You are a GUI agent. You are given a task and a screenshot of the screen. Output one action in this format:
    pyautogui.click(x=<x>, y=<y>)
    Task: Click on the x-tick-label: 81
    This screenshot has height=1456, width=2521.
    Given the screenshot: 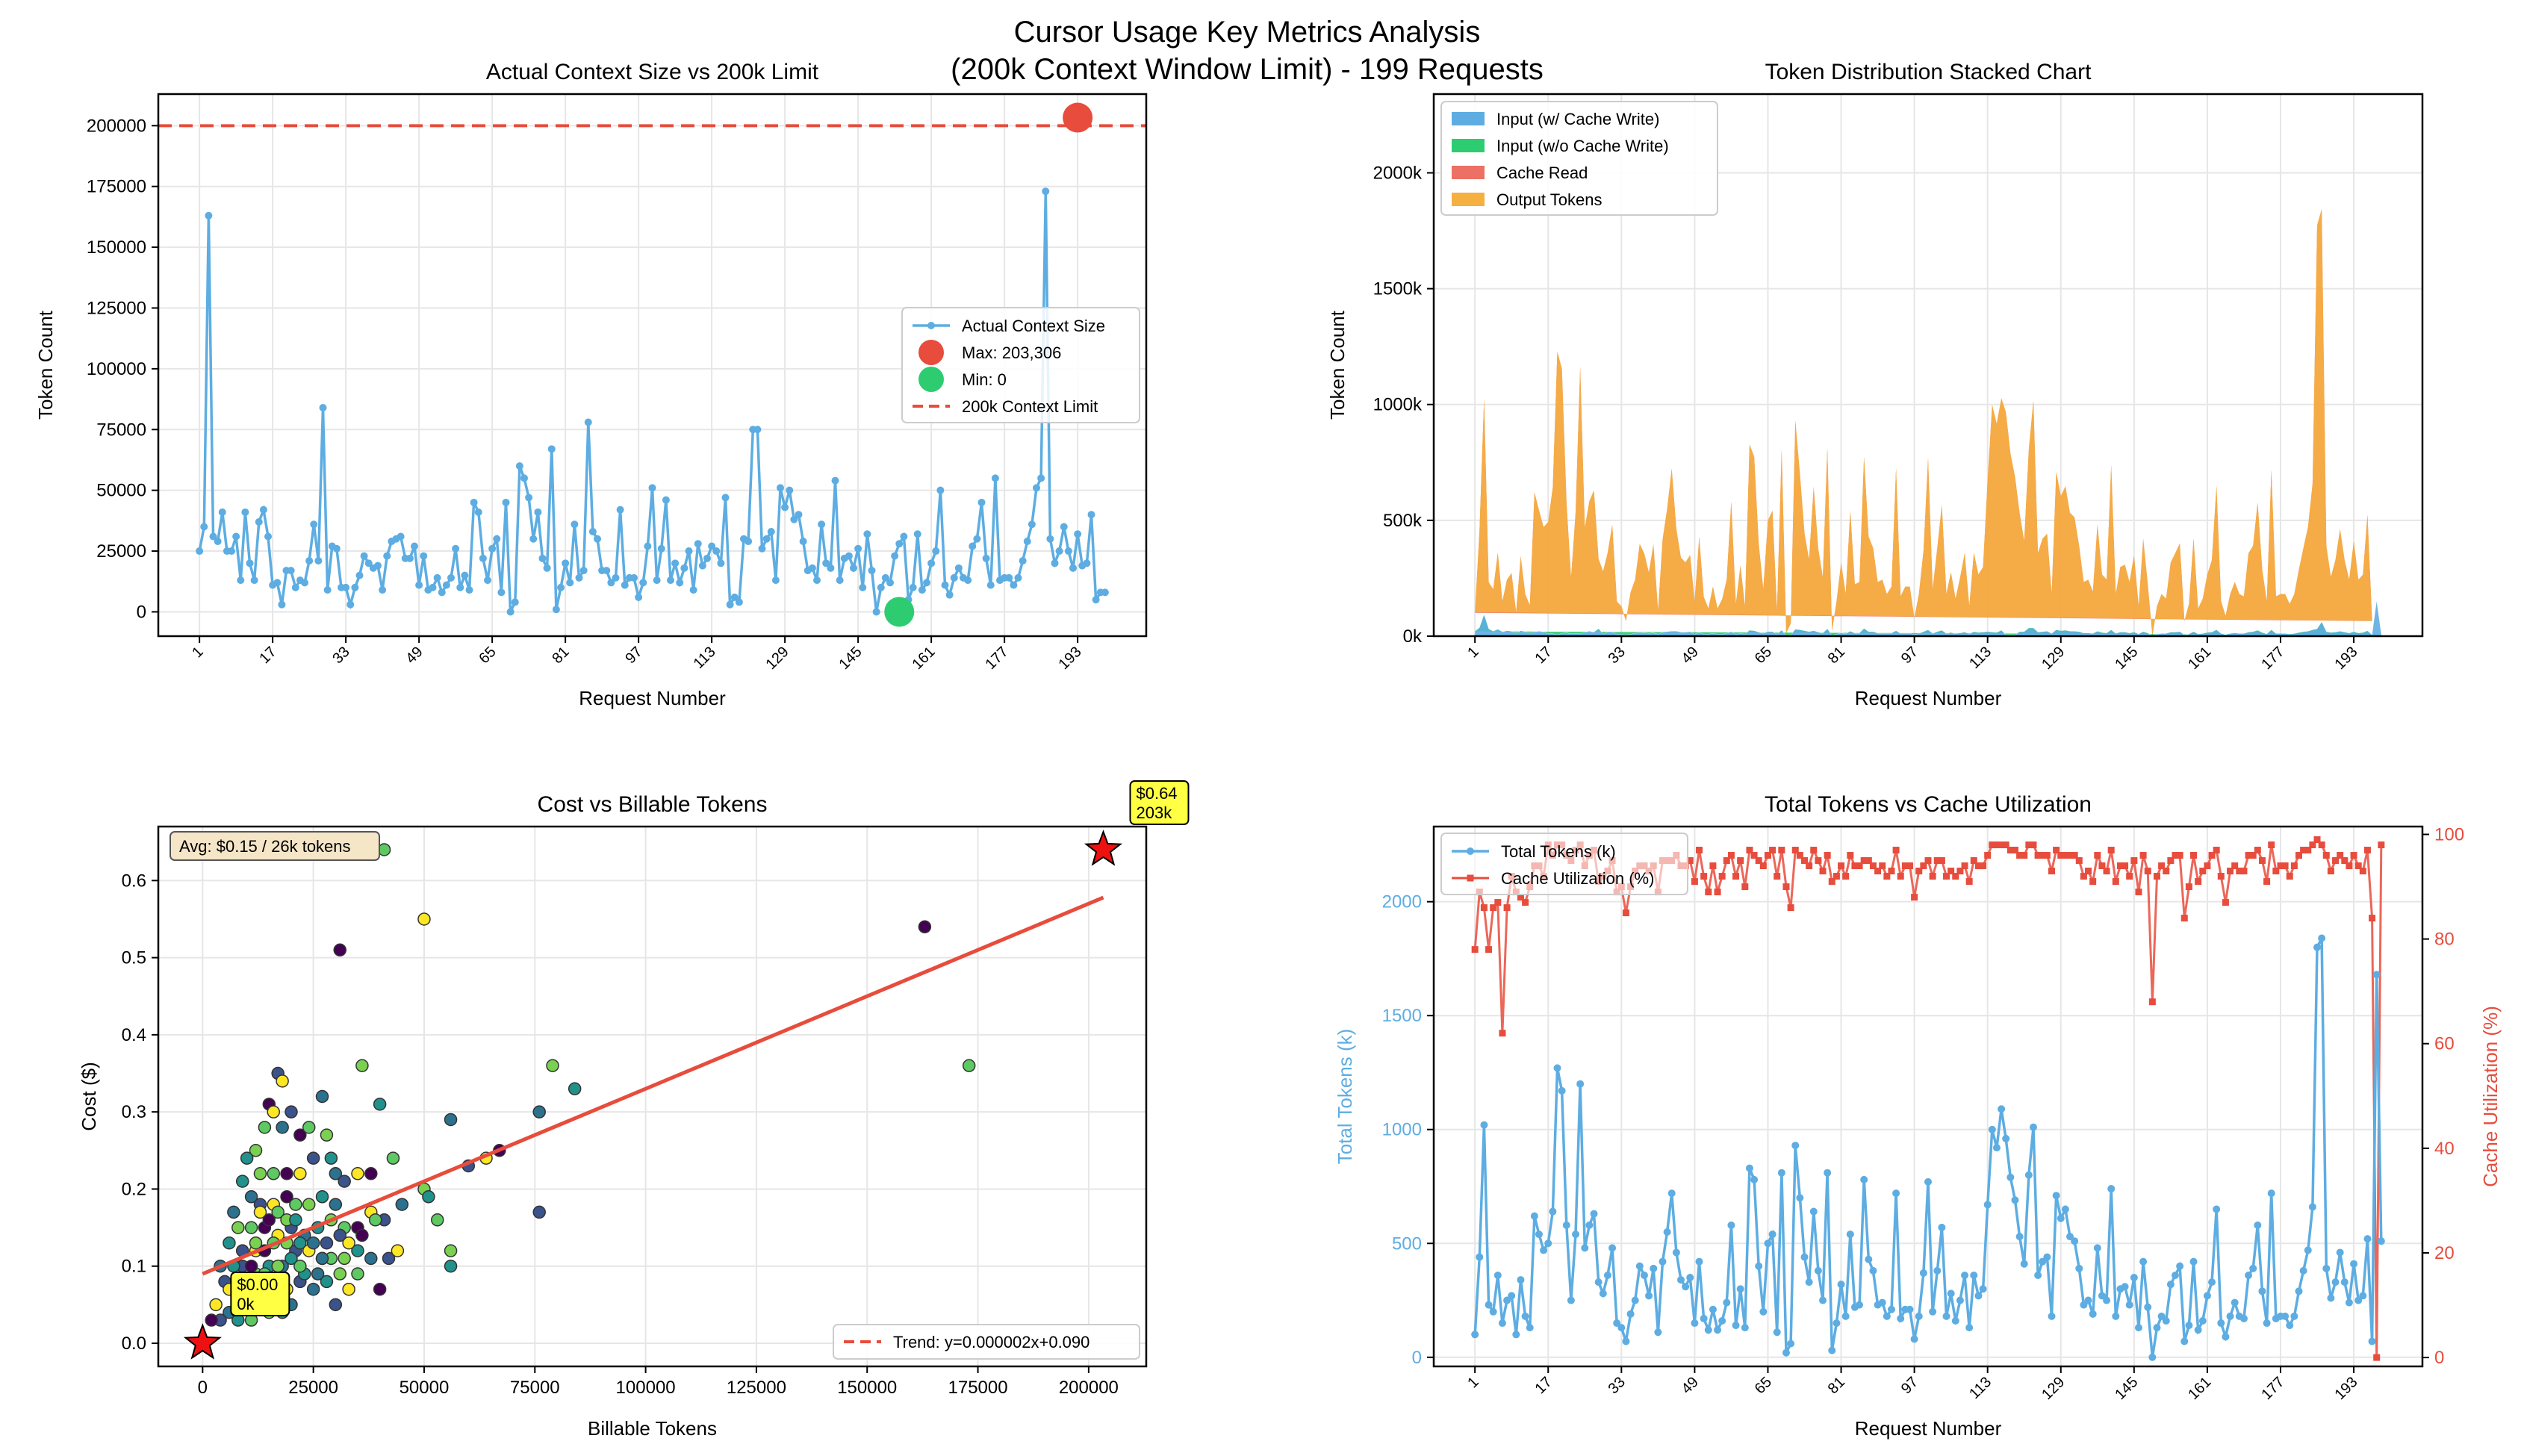 What is the action you would take?
    pyautogui.click(x=1836, y=655)
    